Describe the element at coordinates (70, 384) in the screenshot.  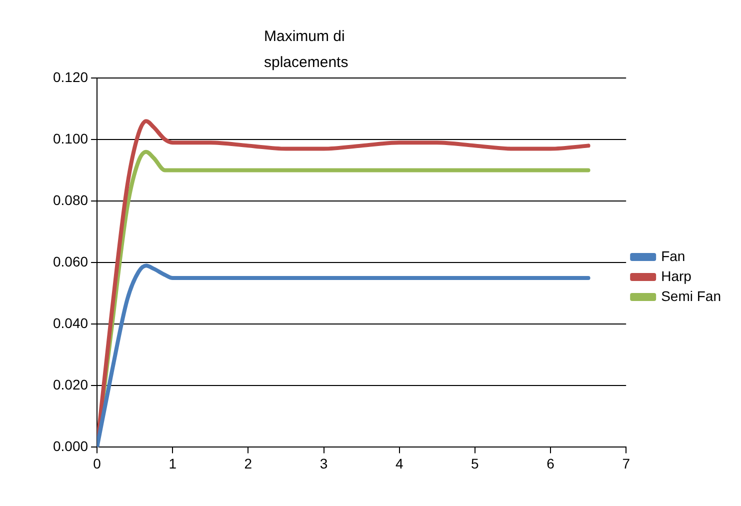
I see `y-tick-label: 0.020` at that location.